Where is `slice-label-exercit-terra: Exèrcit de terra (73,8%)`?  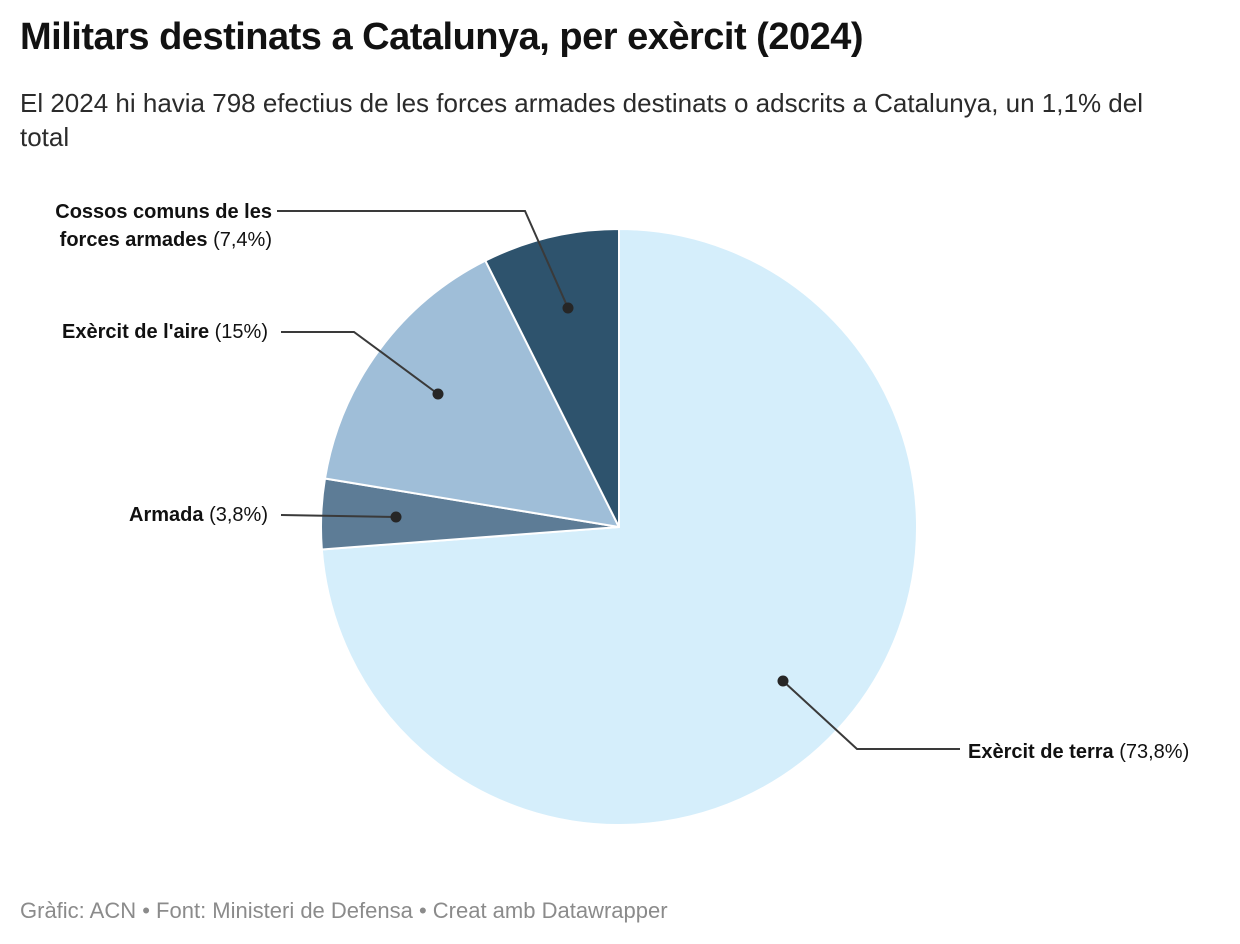
slice-label-exercit-terra: Exèrcit de terra (73,8%) is located at coordinates (1078, 752).